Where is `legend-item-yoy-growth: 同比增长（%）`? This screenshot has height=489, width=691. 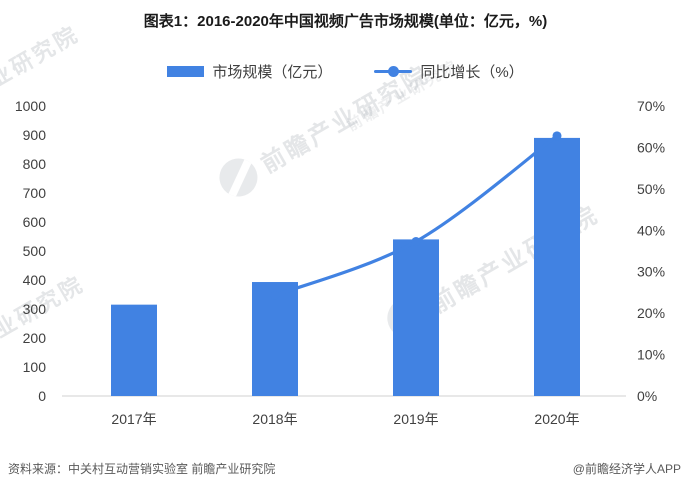
legend-item-yoy-growth: 同比增长（%） is located at coordinates (449, 71).